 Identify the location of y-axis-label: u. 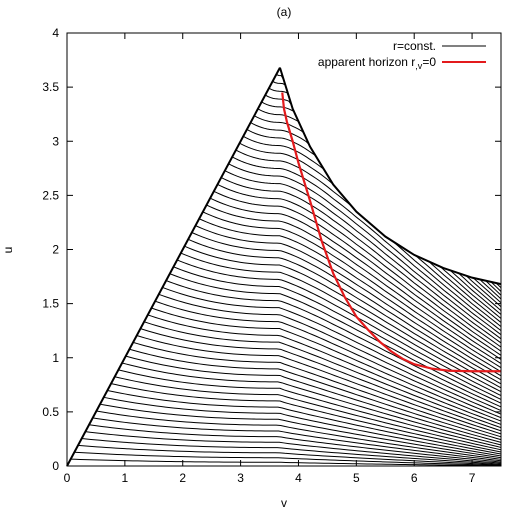
(8, 250).